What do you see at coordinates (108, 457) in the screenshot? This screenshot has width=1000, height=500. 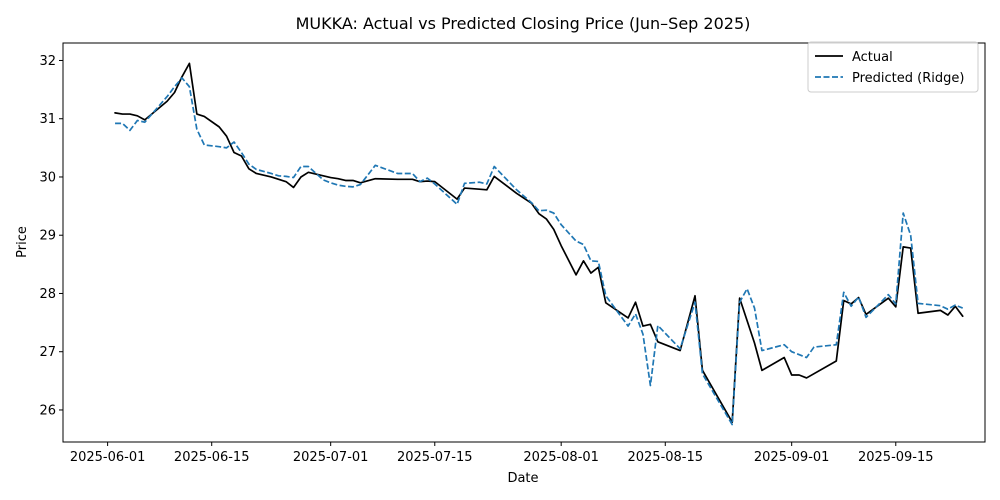 I see `x-tick-label: 2025-06-01` at bounding box center [108, 457].